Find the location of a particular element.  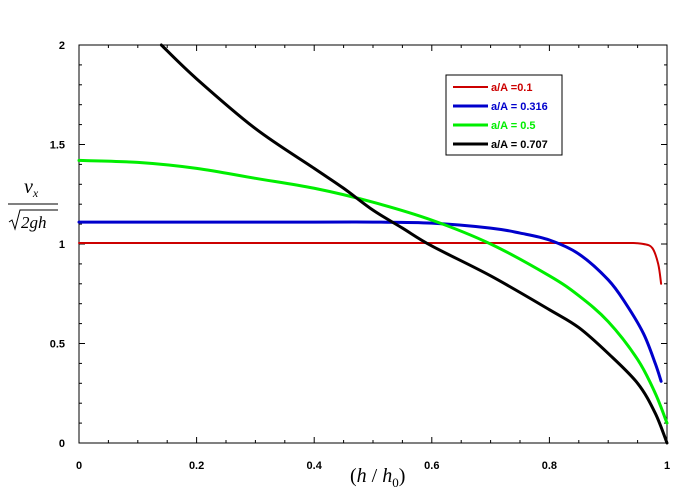

y-label-denominator: 2gh is located at coordinates (34, 222).